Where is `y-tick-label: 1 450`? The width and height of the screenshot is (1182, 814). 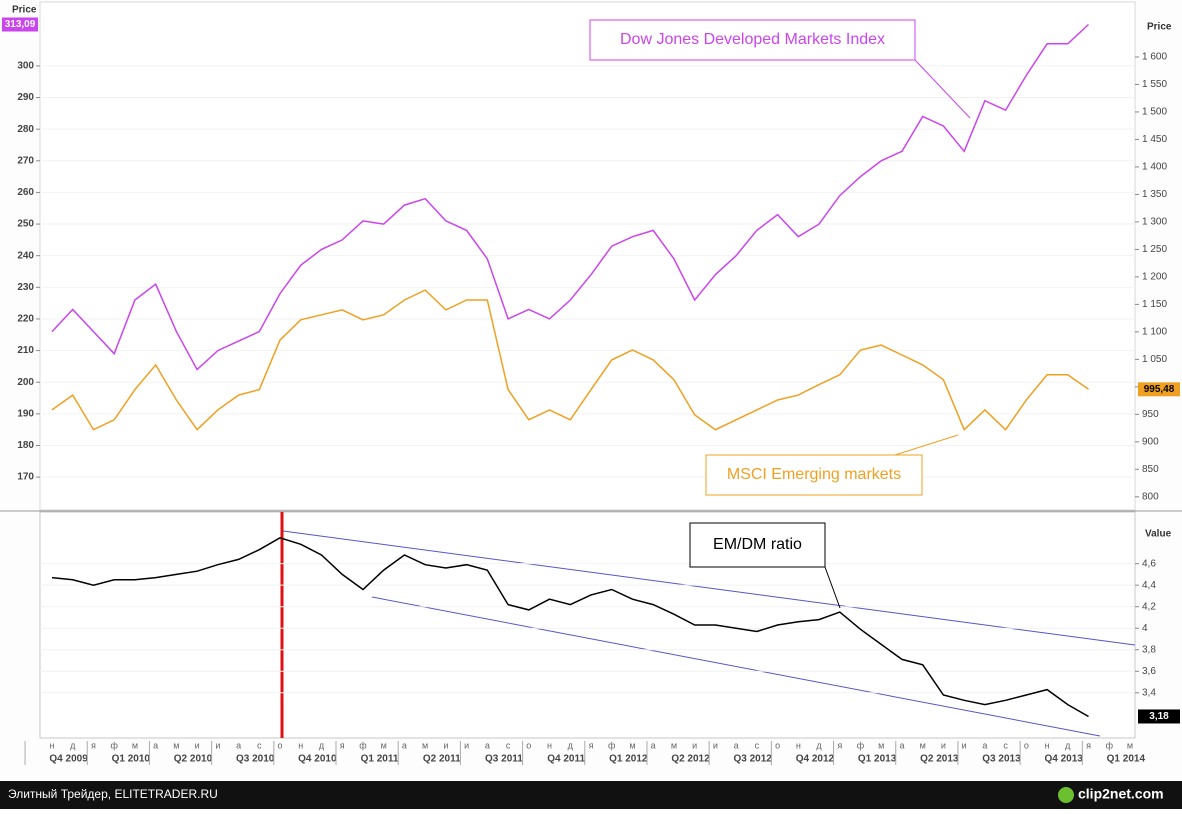 y-tick-label: 1 450 is located at coordinates (1154, 139).